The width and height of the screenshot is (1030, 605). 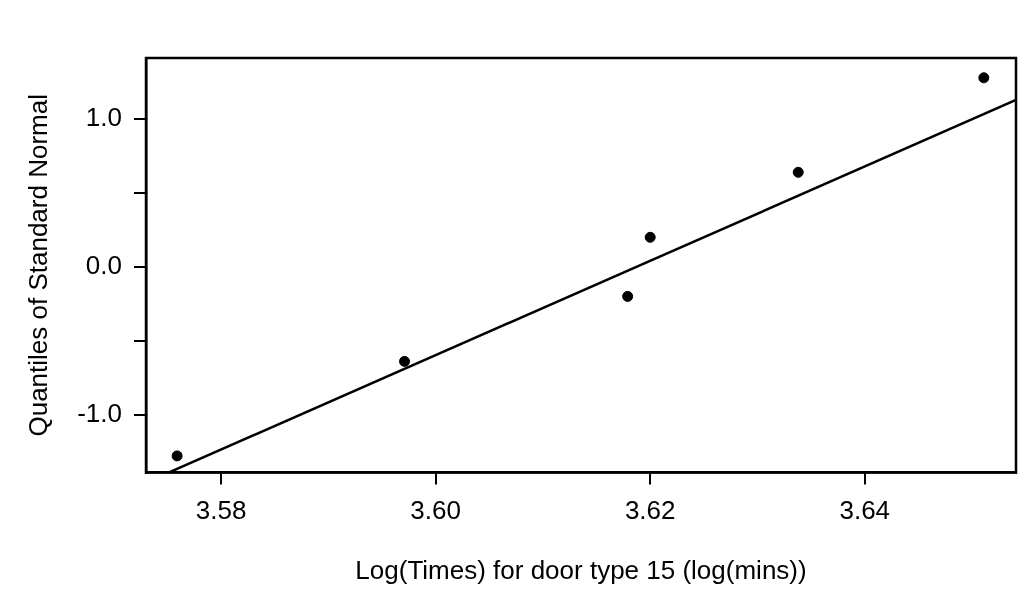 What do you see at coordinates (221, 510) in the screenshot?
I see `x-tick-label: 3.58` at bounding box center [221, 510].